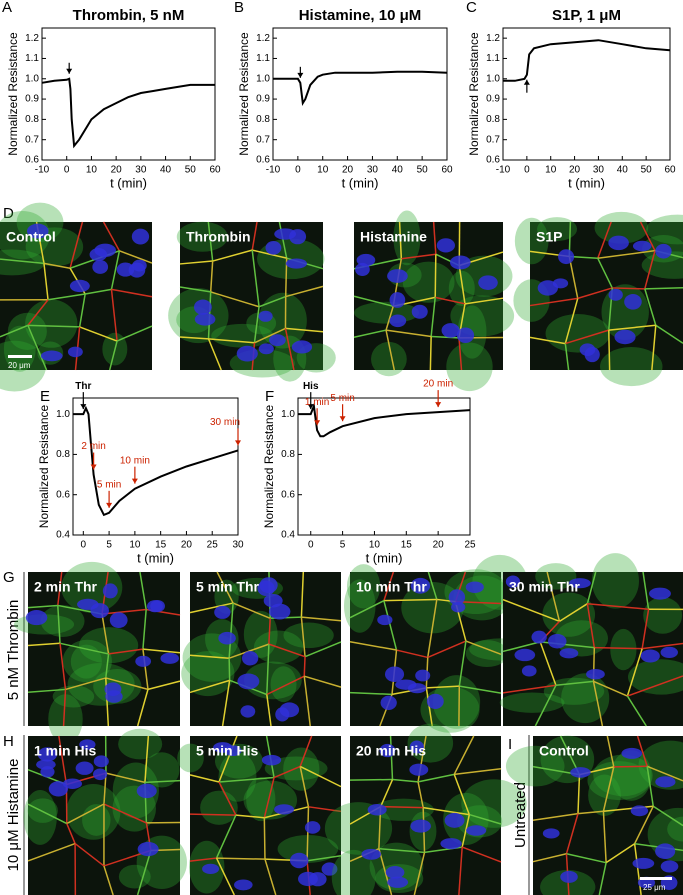 The image size is (683, 895). Describe the element at coordinates (83, 386) in the screenshot. I see `annotation-label: Thr` at that location.